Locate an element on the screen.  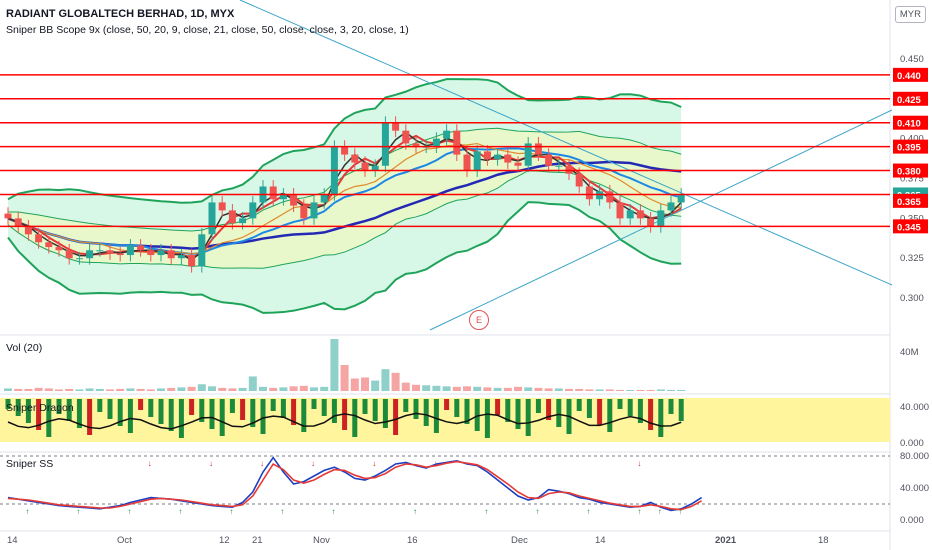
time-tick-label: 16 is located at coordinates (412, 540).